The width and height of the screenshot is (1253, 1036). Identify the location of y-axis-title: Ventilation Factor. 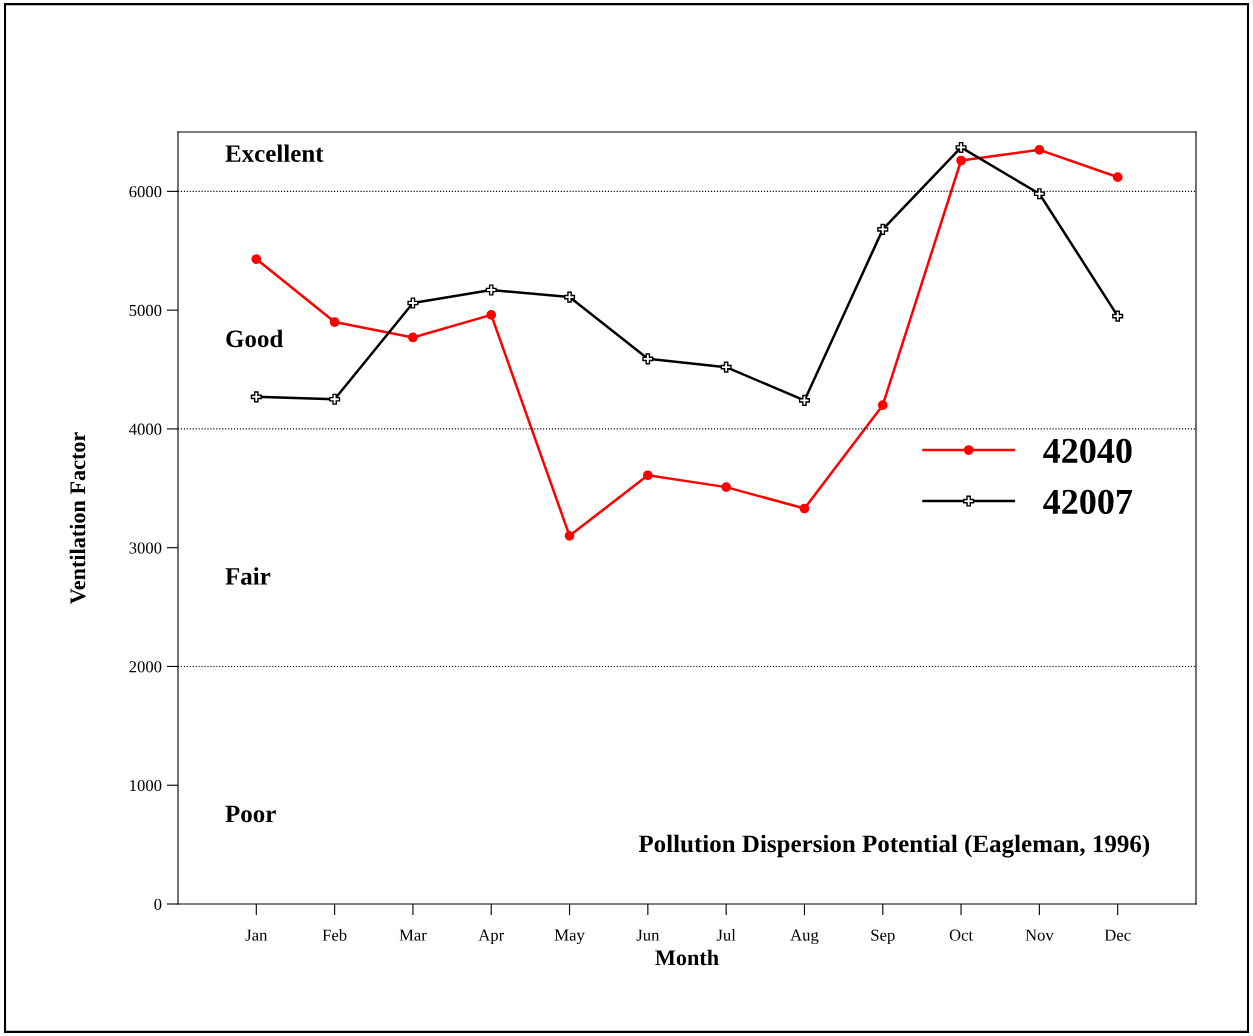
(77, 518).